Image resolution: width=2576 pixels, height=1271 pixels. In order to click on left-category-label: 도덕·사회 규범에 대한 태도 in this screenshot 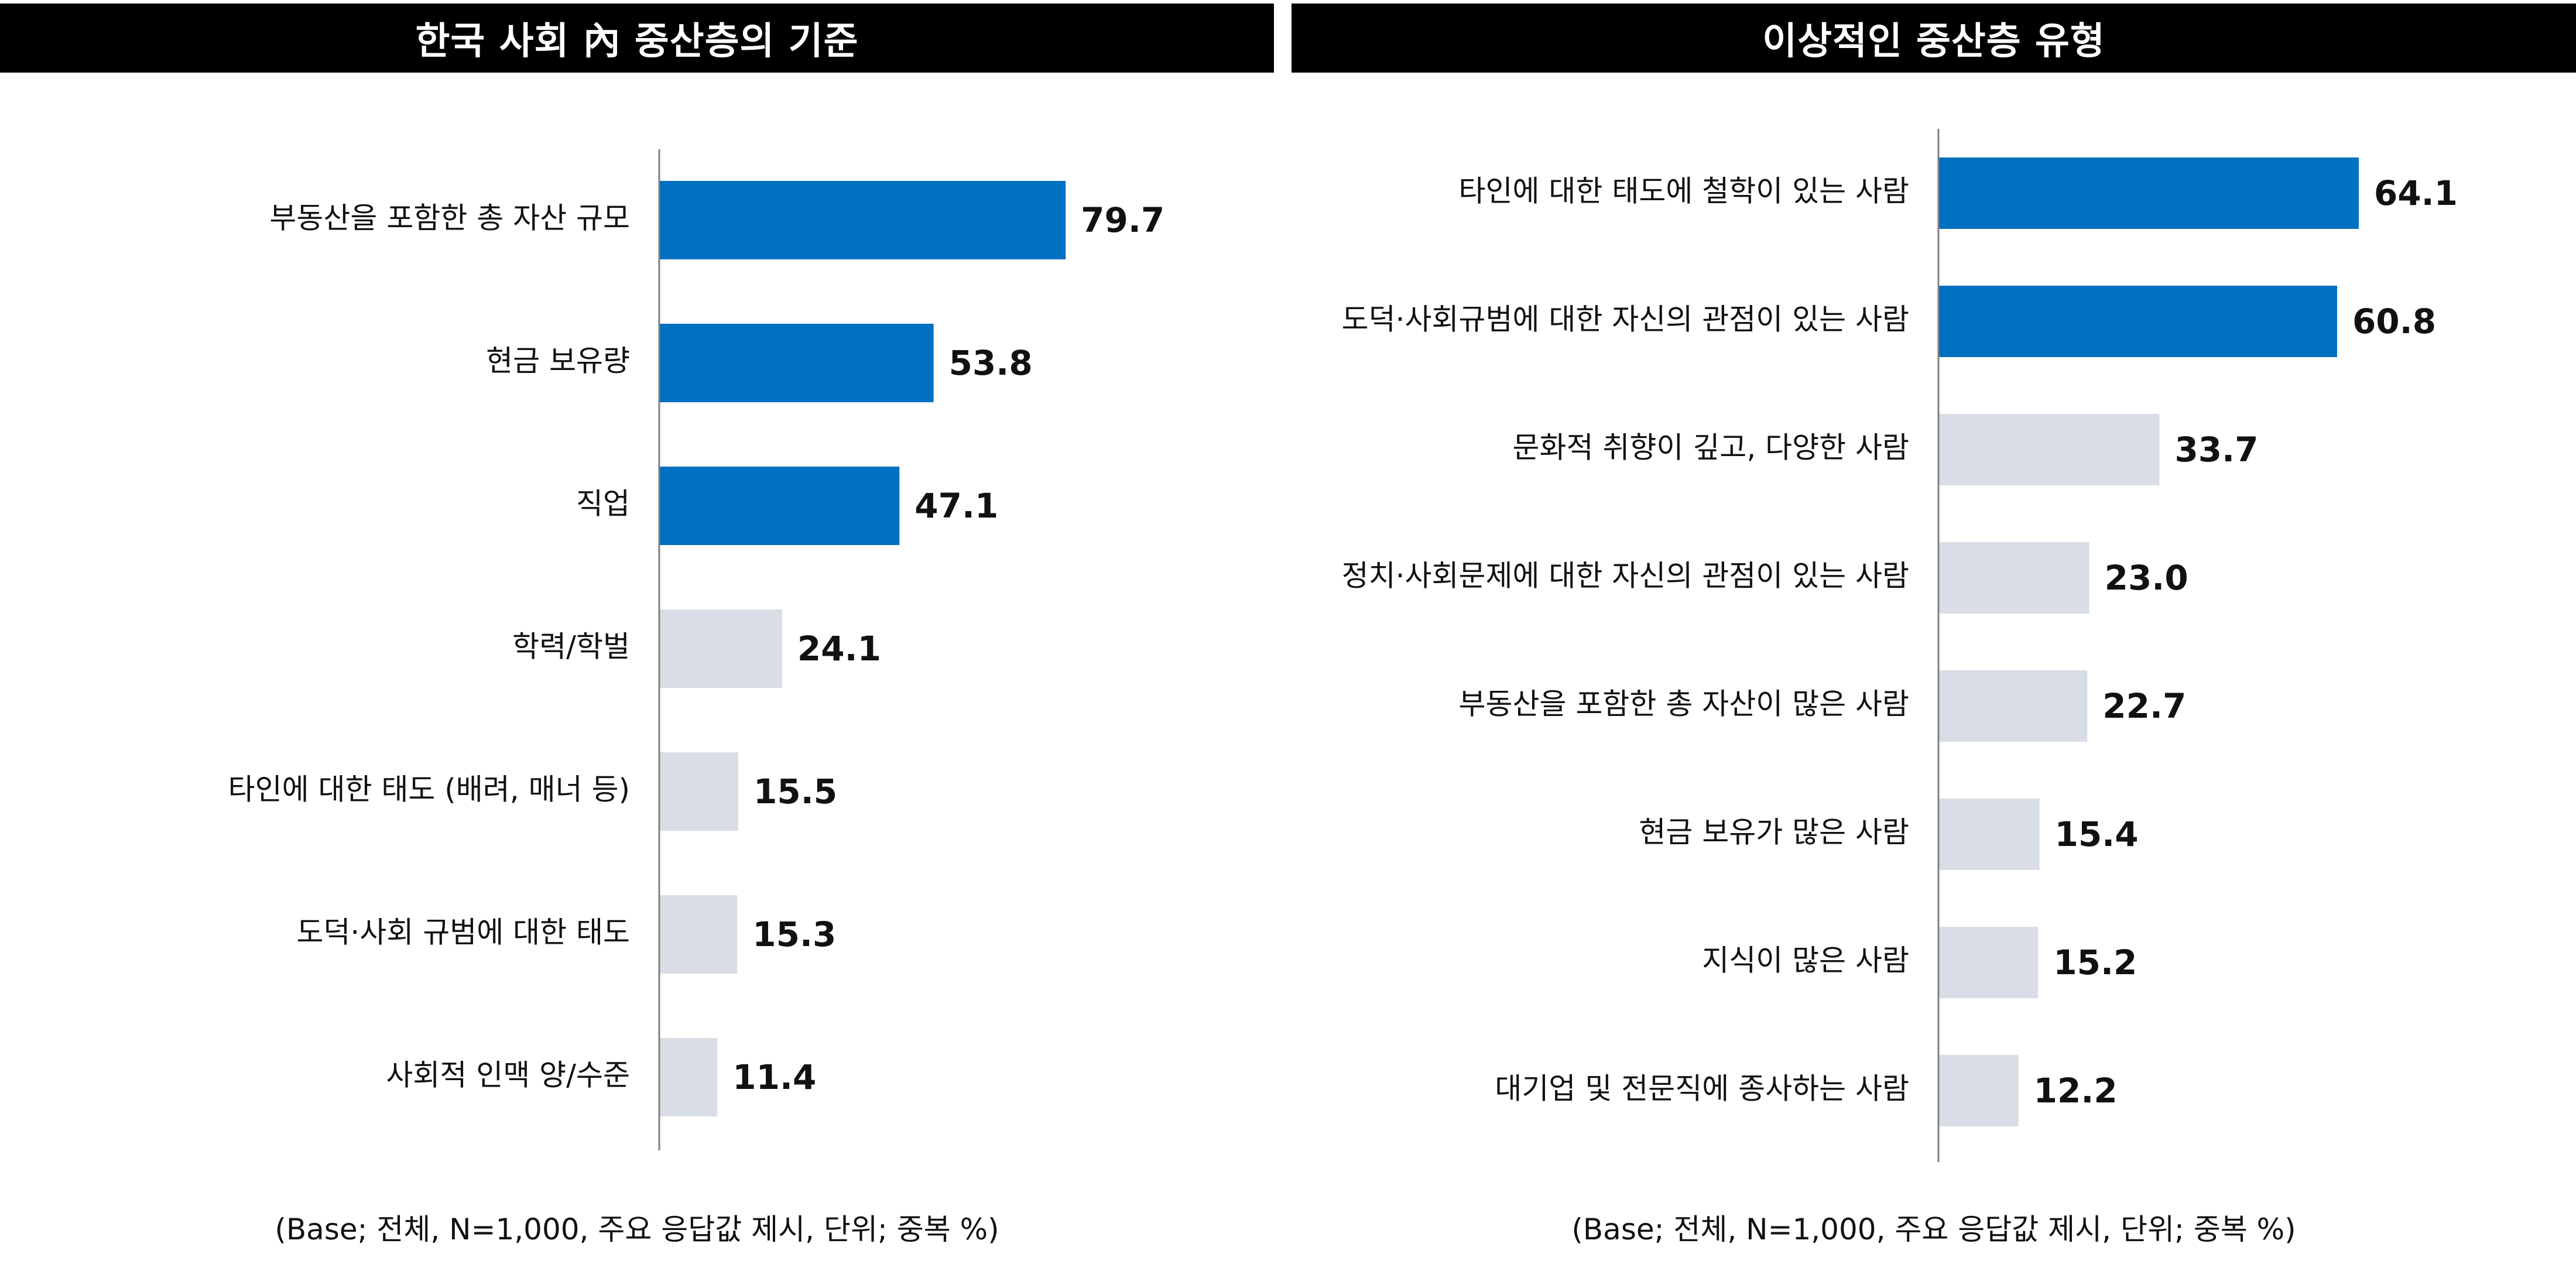, I will do `click(463, 933)`.